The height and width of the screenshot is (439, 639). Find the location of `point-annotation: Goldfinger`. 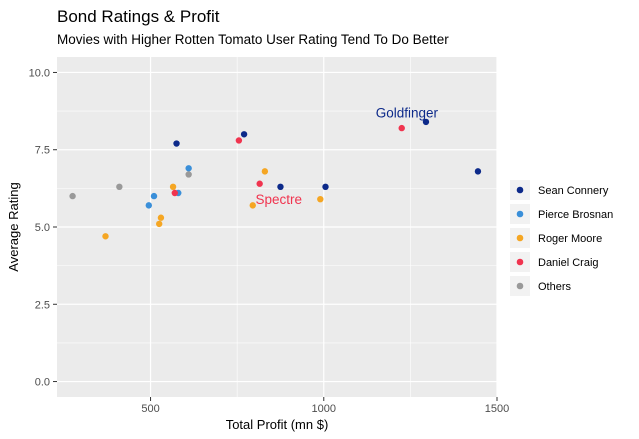

point-annotation: Goldfinger is located at coordinates (407, 113).